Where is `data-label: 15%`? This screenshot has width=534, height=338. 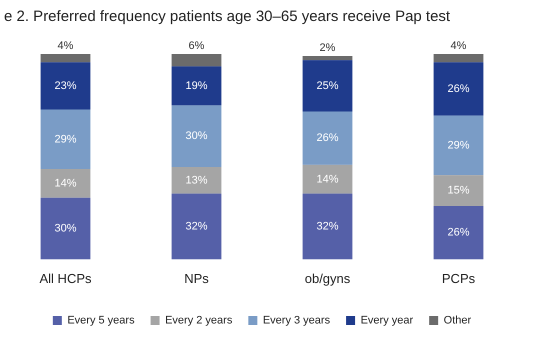 data-label: 15% is located at coordinates (458, 190).